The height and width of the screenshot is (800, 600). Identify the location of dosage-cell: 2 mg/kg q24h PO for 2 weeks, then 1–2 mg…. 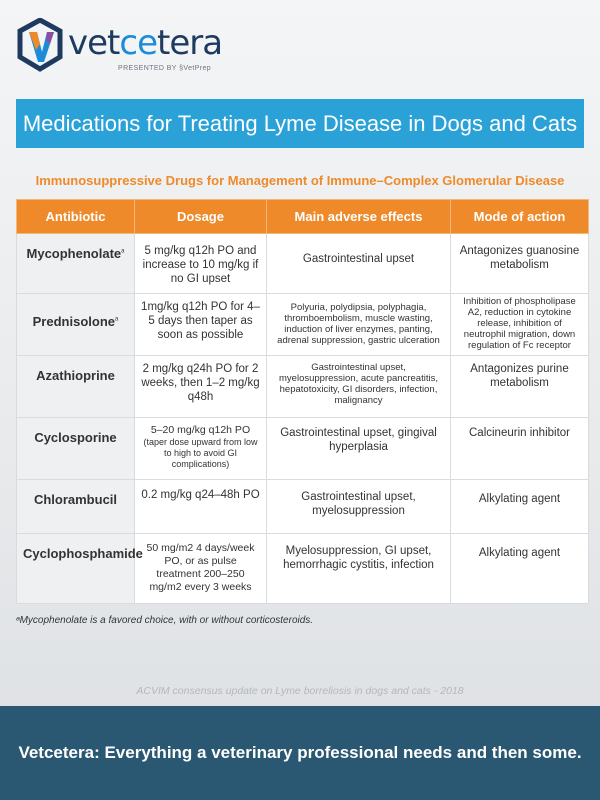
(200, 386).